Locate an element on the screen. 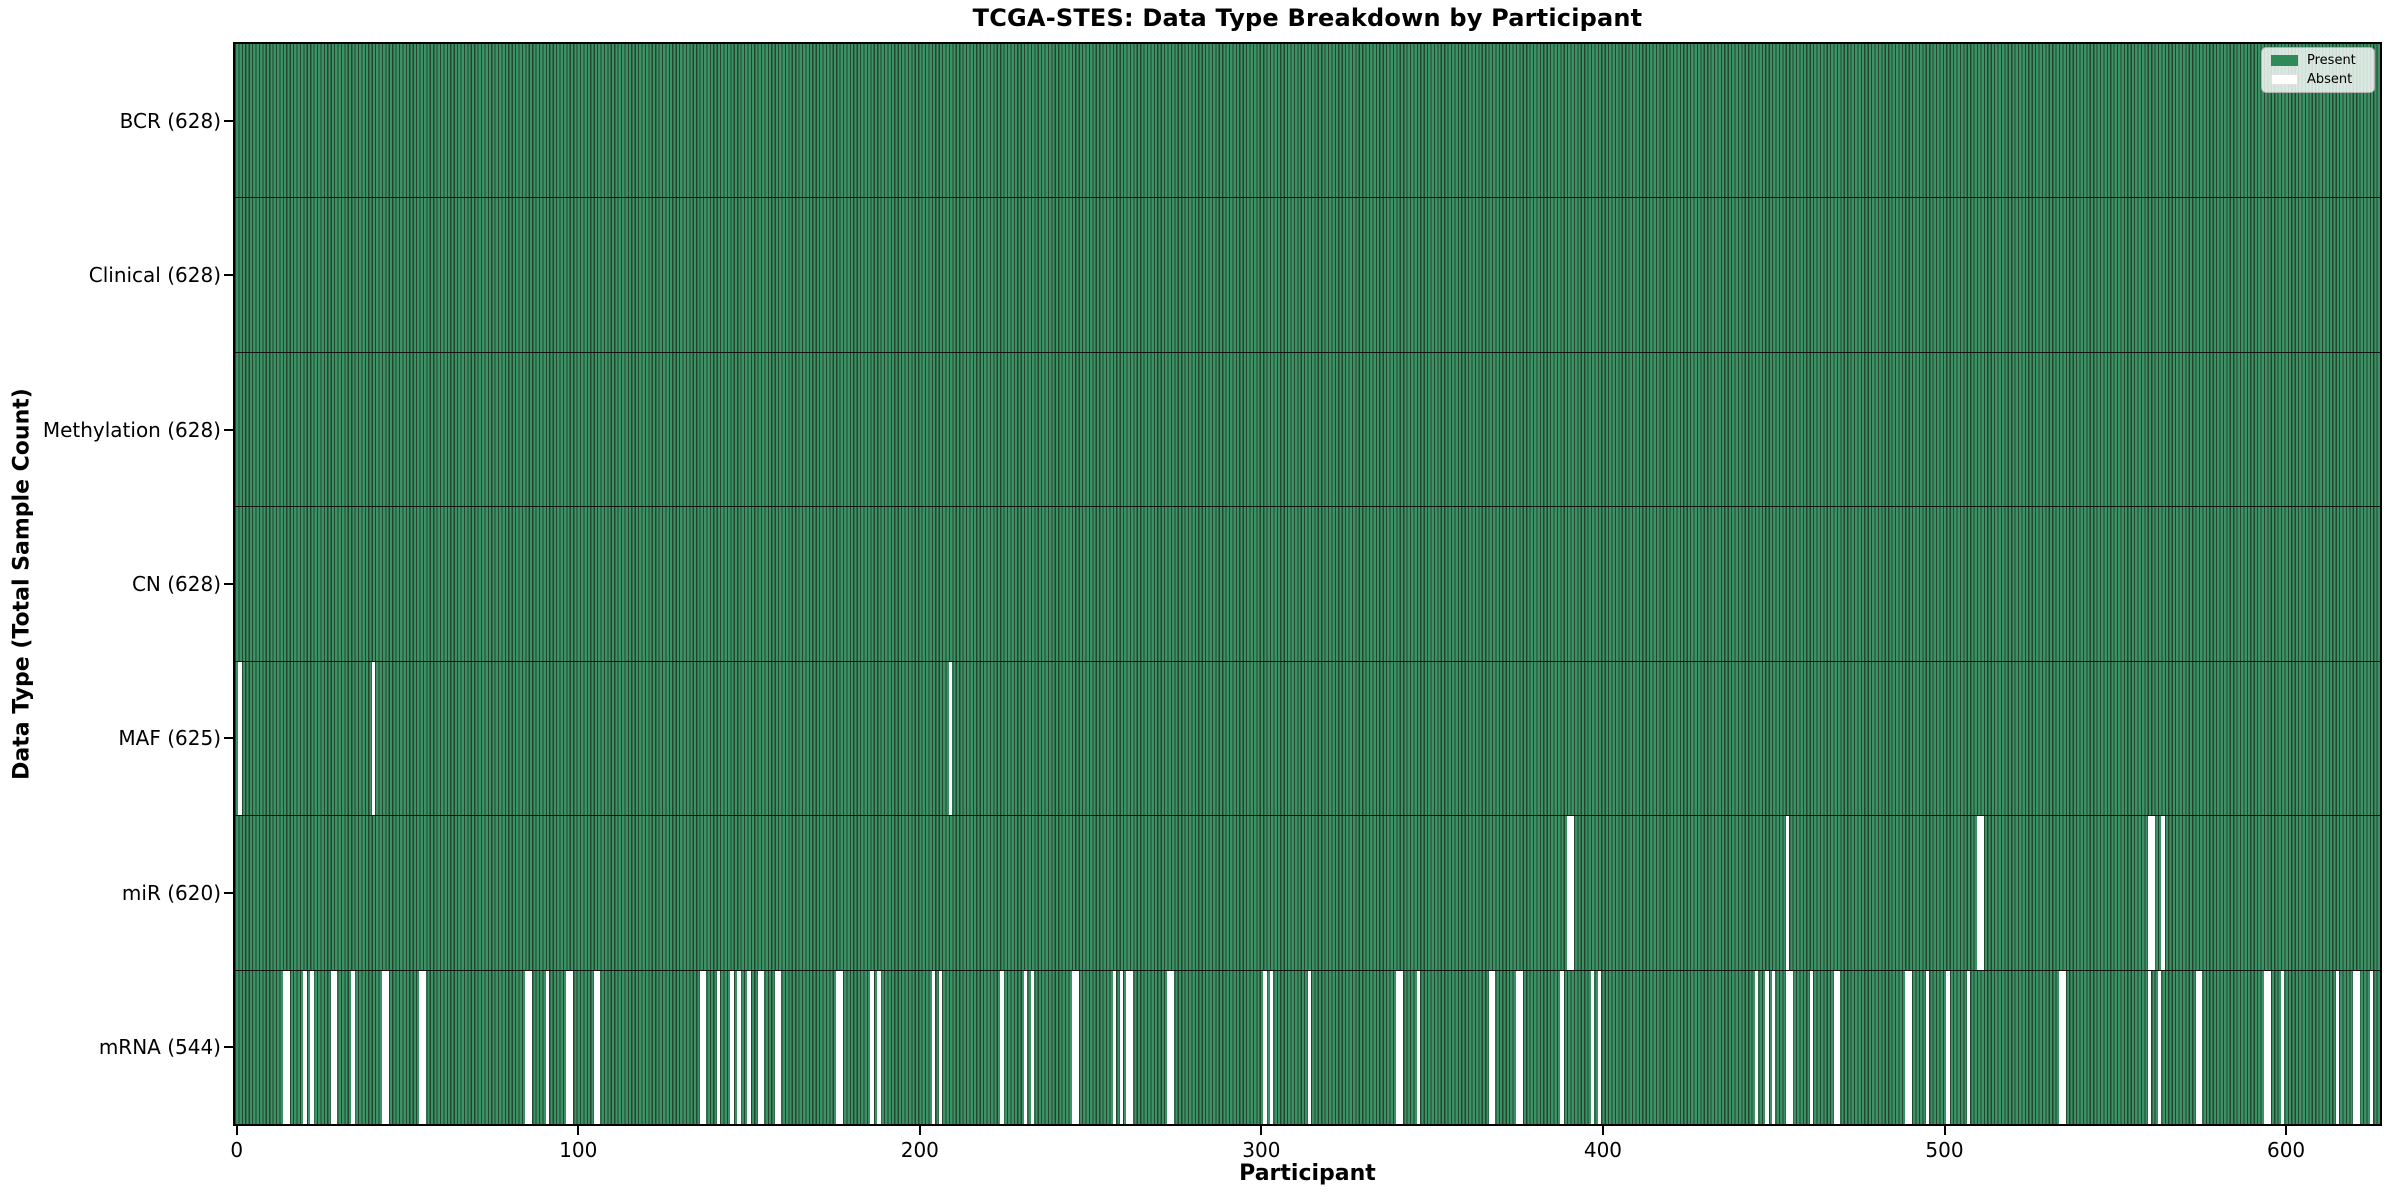  legend-label-present: Present is located at coordinates (2331, 60).